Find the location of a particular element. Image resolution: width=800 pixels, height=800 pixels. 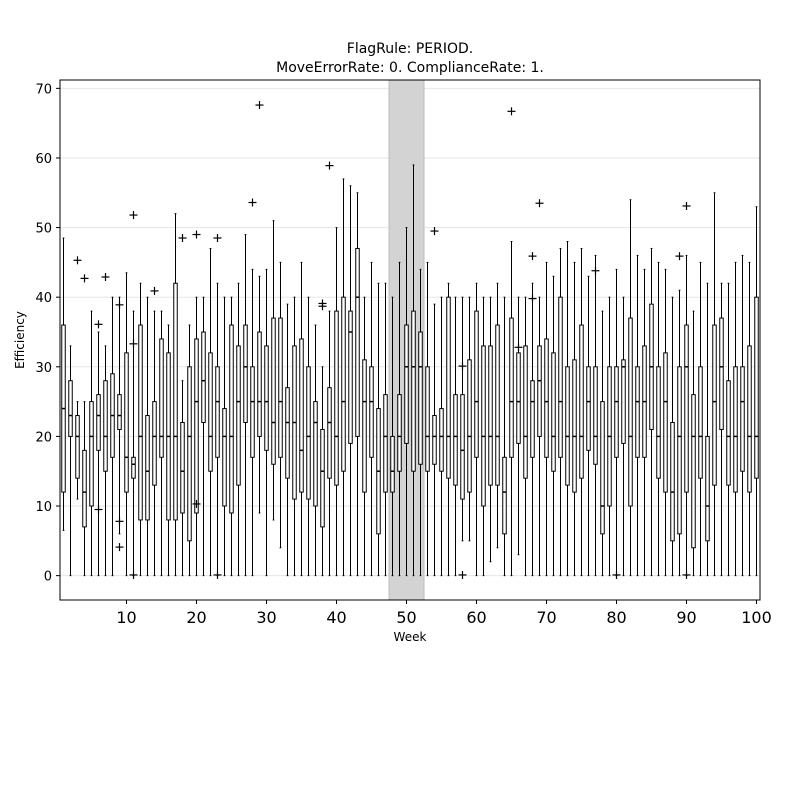

x-tick-label: 40 is located at coordinates (336, 617).